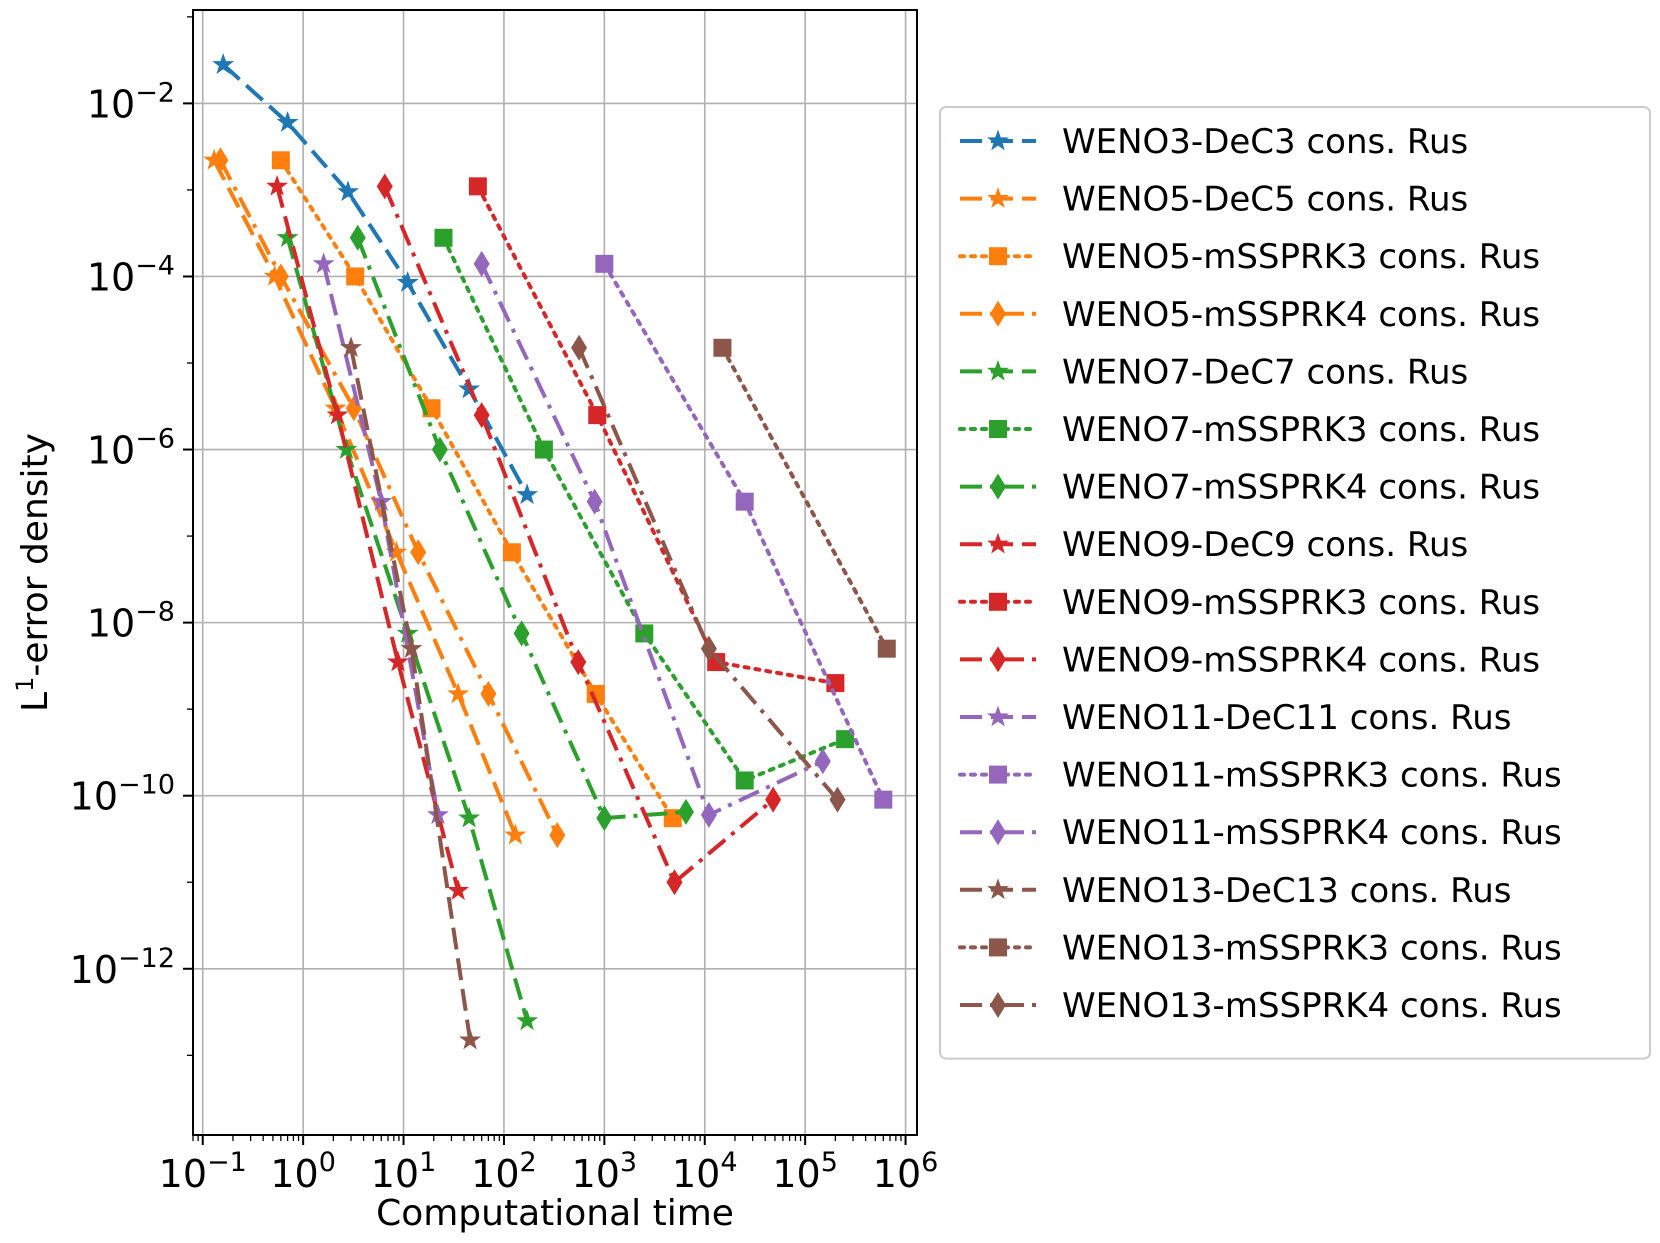 The width and height of the screenshot is (1660, 1243). I want to click on y-tick-label: 10−6, so click(131, 448).